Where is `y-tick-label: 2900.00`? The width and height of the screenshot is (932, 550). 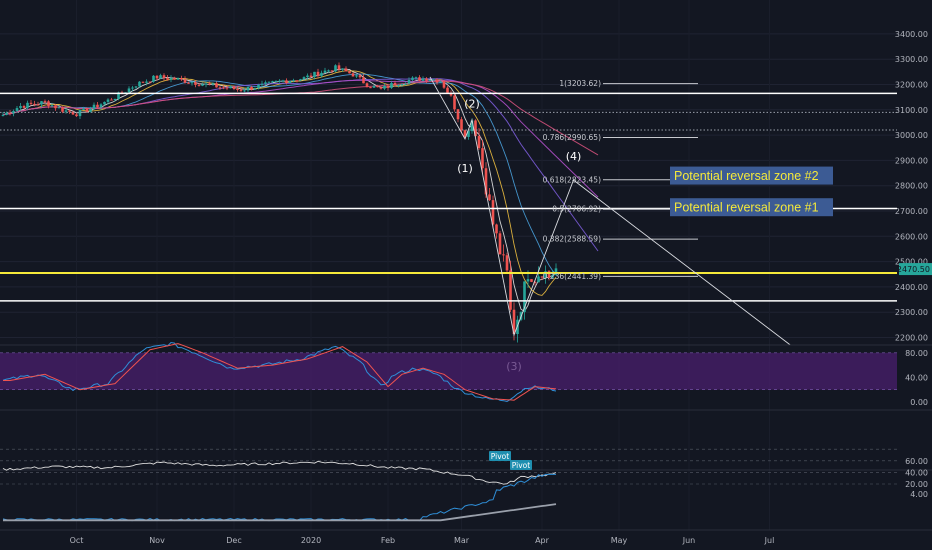
y-tick-label: 2900.00 is located at coordinates (911, 160).